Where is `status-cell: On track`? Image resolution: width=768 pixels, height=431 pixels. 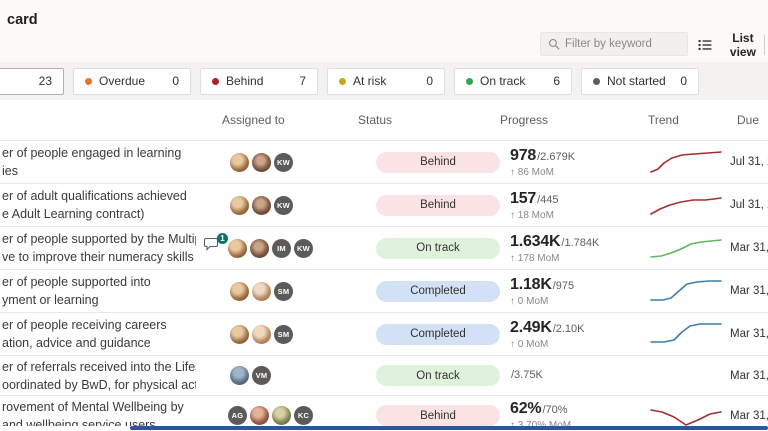 status-cell: On track is located at coordinates (429, 248).